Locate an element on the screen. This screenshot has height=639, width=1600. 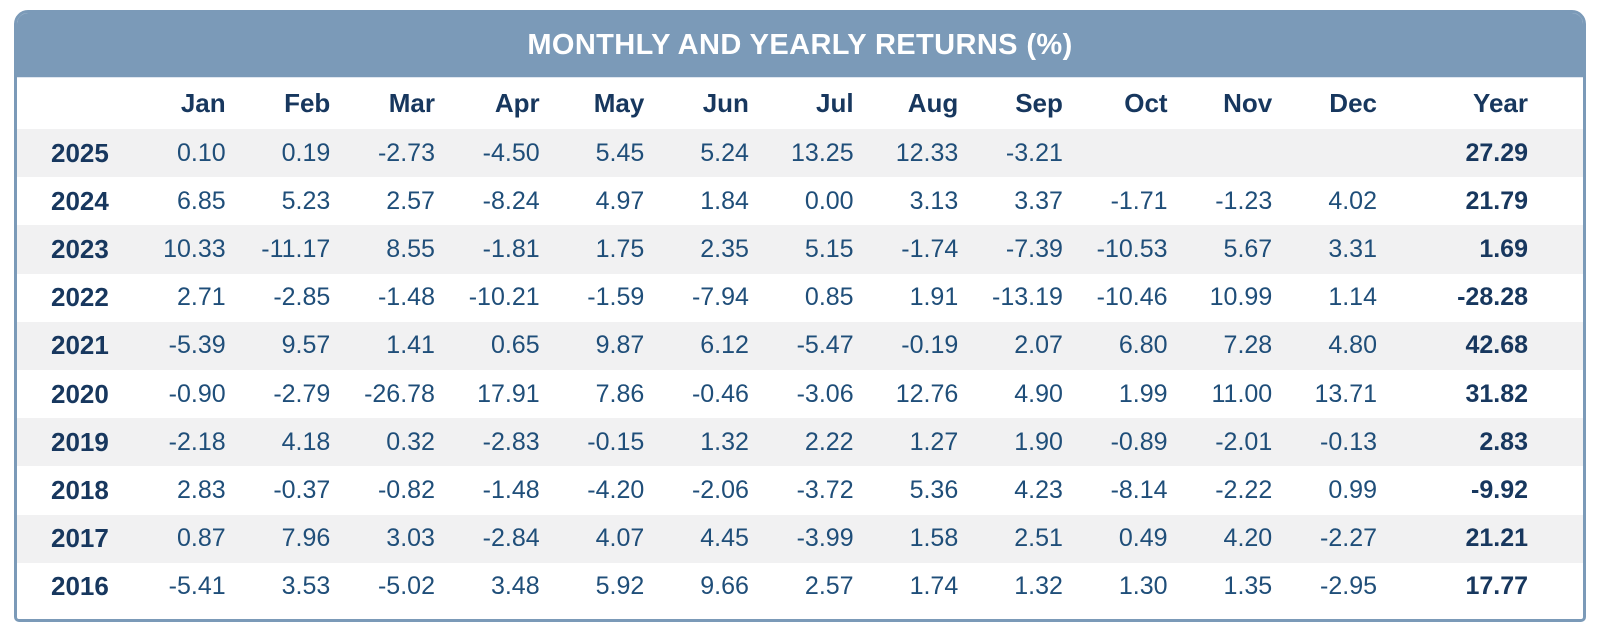
year-label: 2016 is located at coordinates (80, 586).